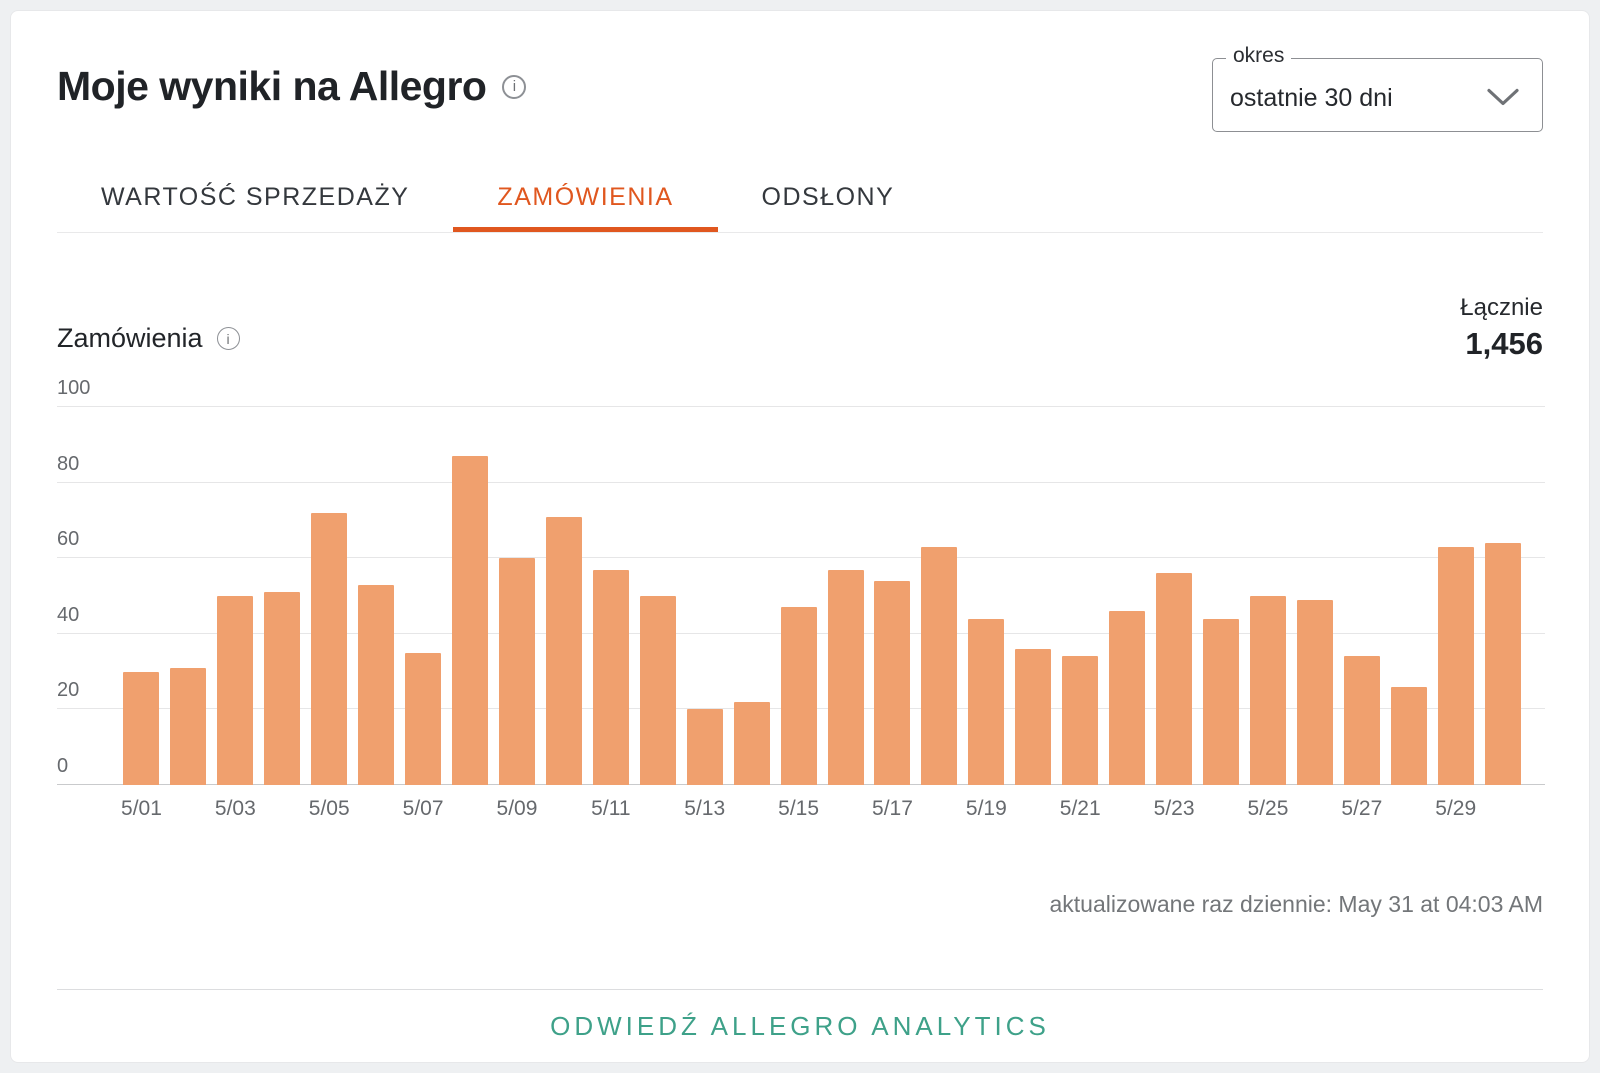 Image resolution: width=1600 pixels, height=1073 pixels. I want to click on tab-zamowienia: ZAMÓWIENIA, so click(585, 196).